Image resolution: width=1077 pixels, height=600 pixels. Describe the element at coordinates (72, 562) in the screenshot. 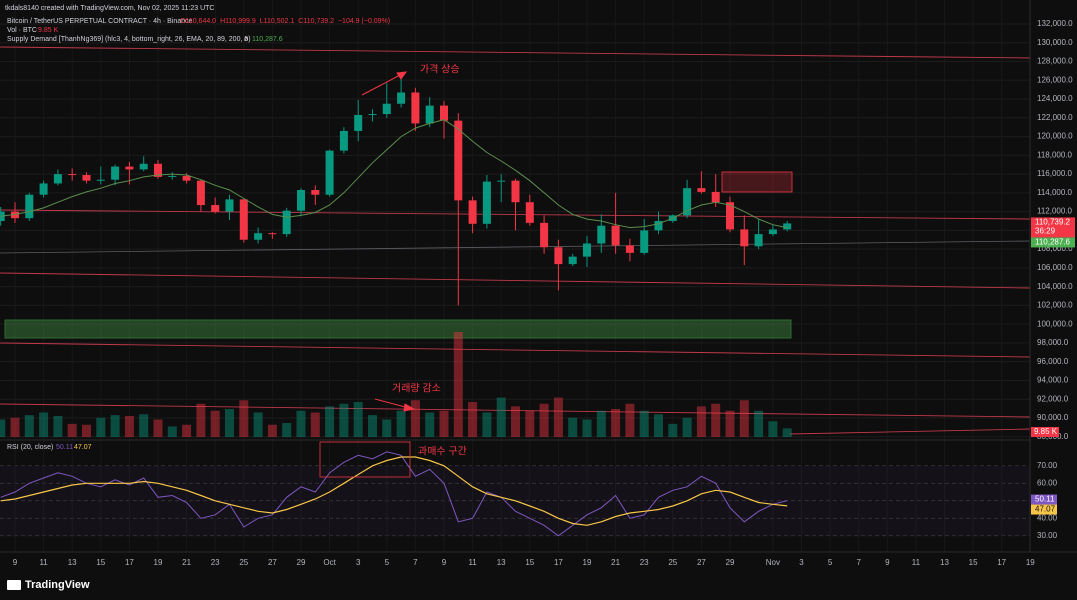

I see `x-tick-label: 13` at that location.